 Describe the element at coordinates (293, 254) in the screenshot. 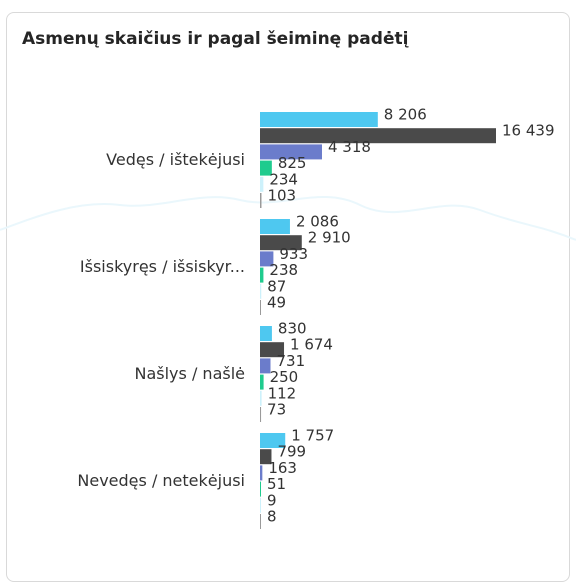

I see `value-label: 933` at that location.